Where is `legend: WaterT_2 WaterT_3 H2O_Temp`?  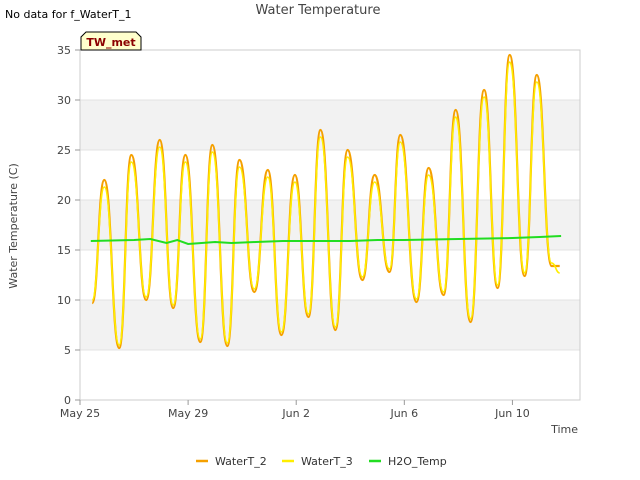 legend: WaterT_2 WaterT_3 H2O_Temp is located at coordinates (321, 461).